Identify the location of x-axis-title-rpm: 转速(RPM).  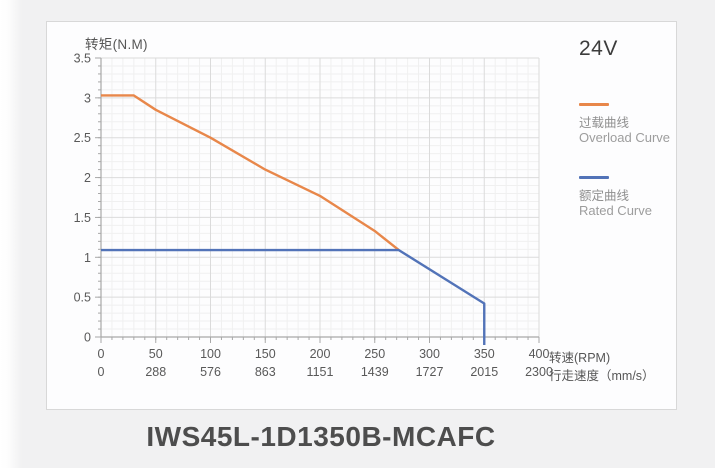
(580, 358).